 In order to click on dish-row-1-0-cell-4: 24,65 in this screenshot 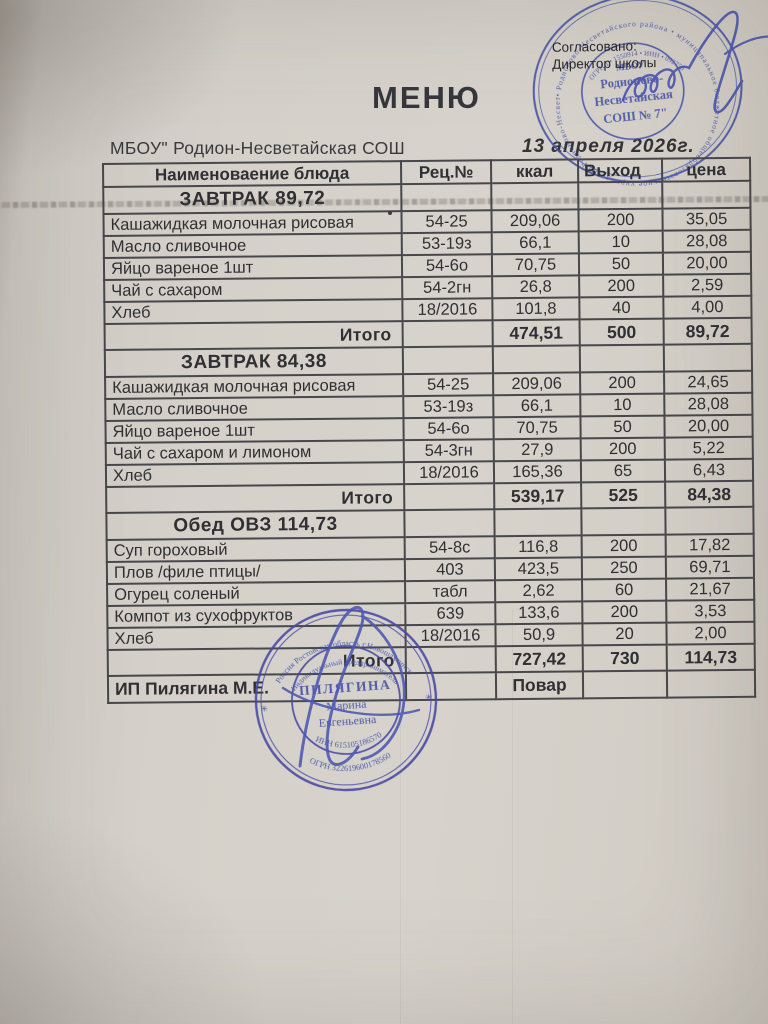, I will do `click(708, 382)`.